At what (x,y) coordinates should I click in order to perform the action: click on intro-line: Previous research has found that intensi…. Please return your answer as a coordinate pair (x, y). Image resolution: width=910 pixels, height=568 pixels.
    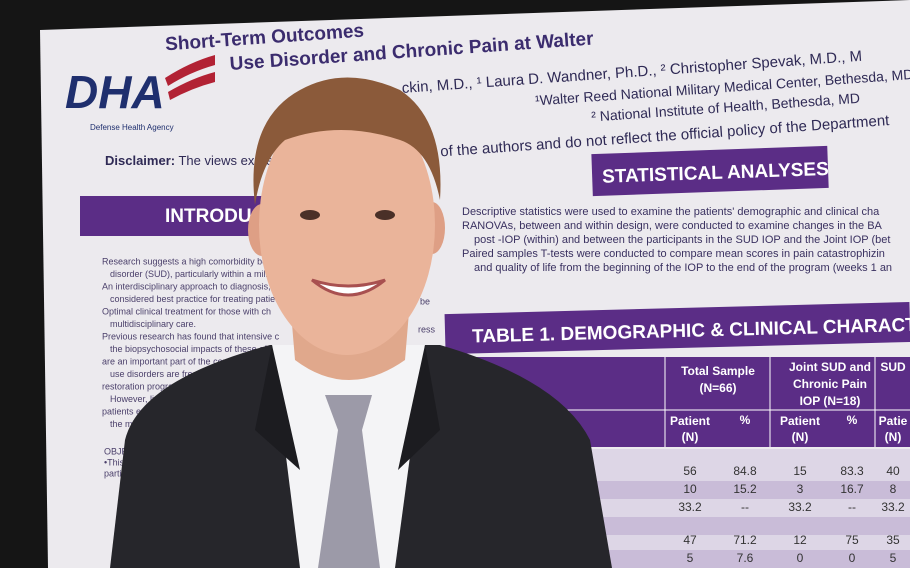
    Looking at the image, I should click on (191, 336).